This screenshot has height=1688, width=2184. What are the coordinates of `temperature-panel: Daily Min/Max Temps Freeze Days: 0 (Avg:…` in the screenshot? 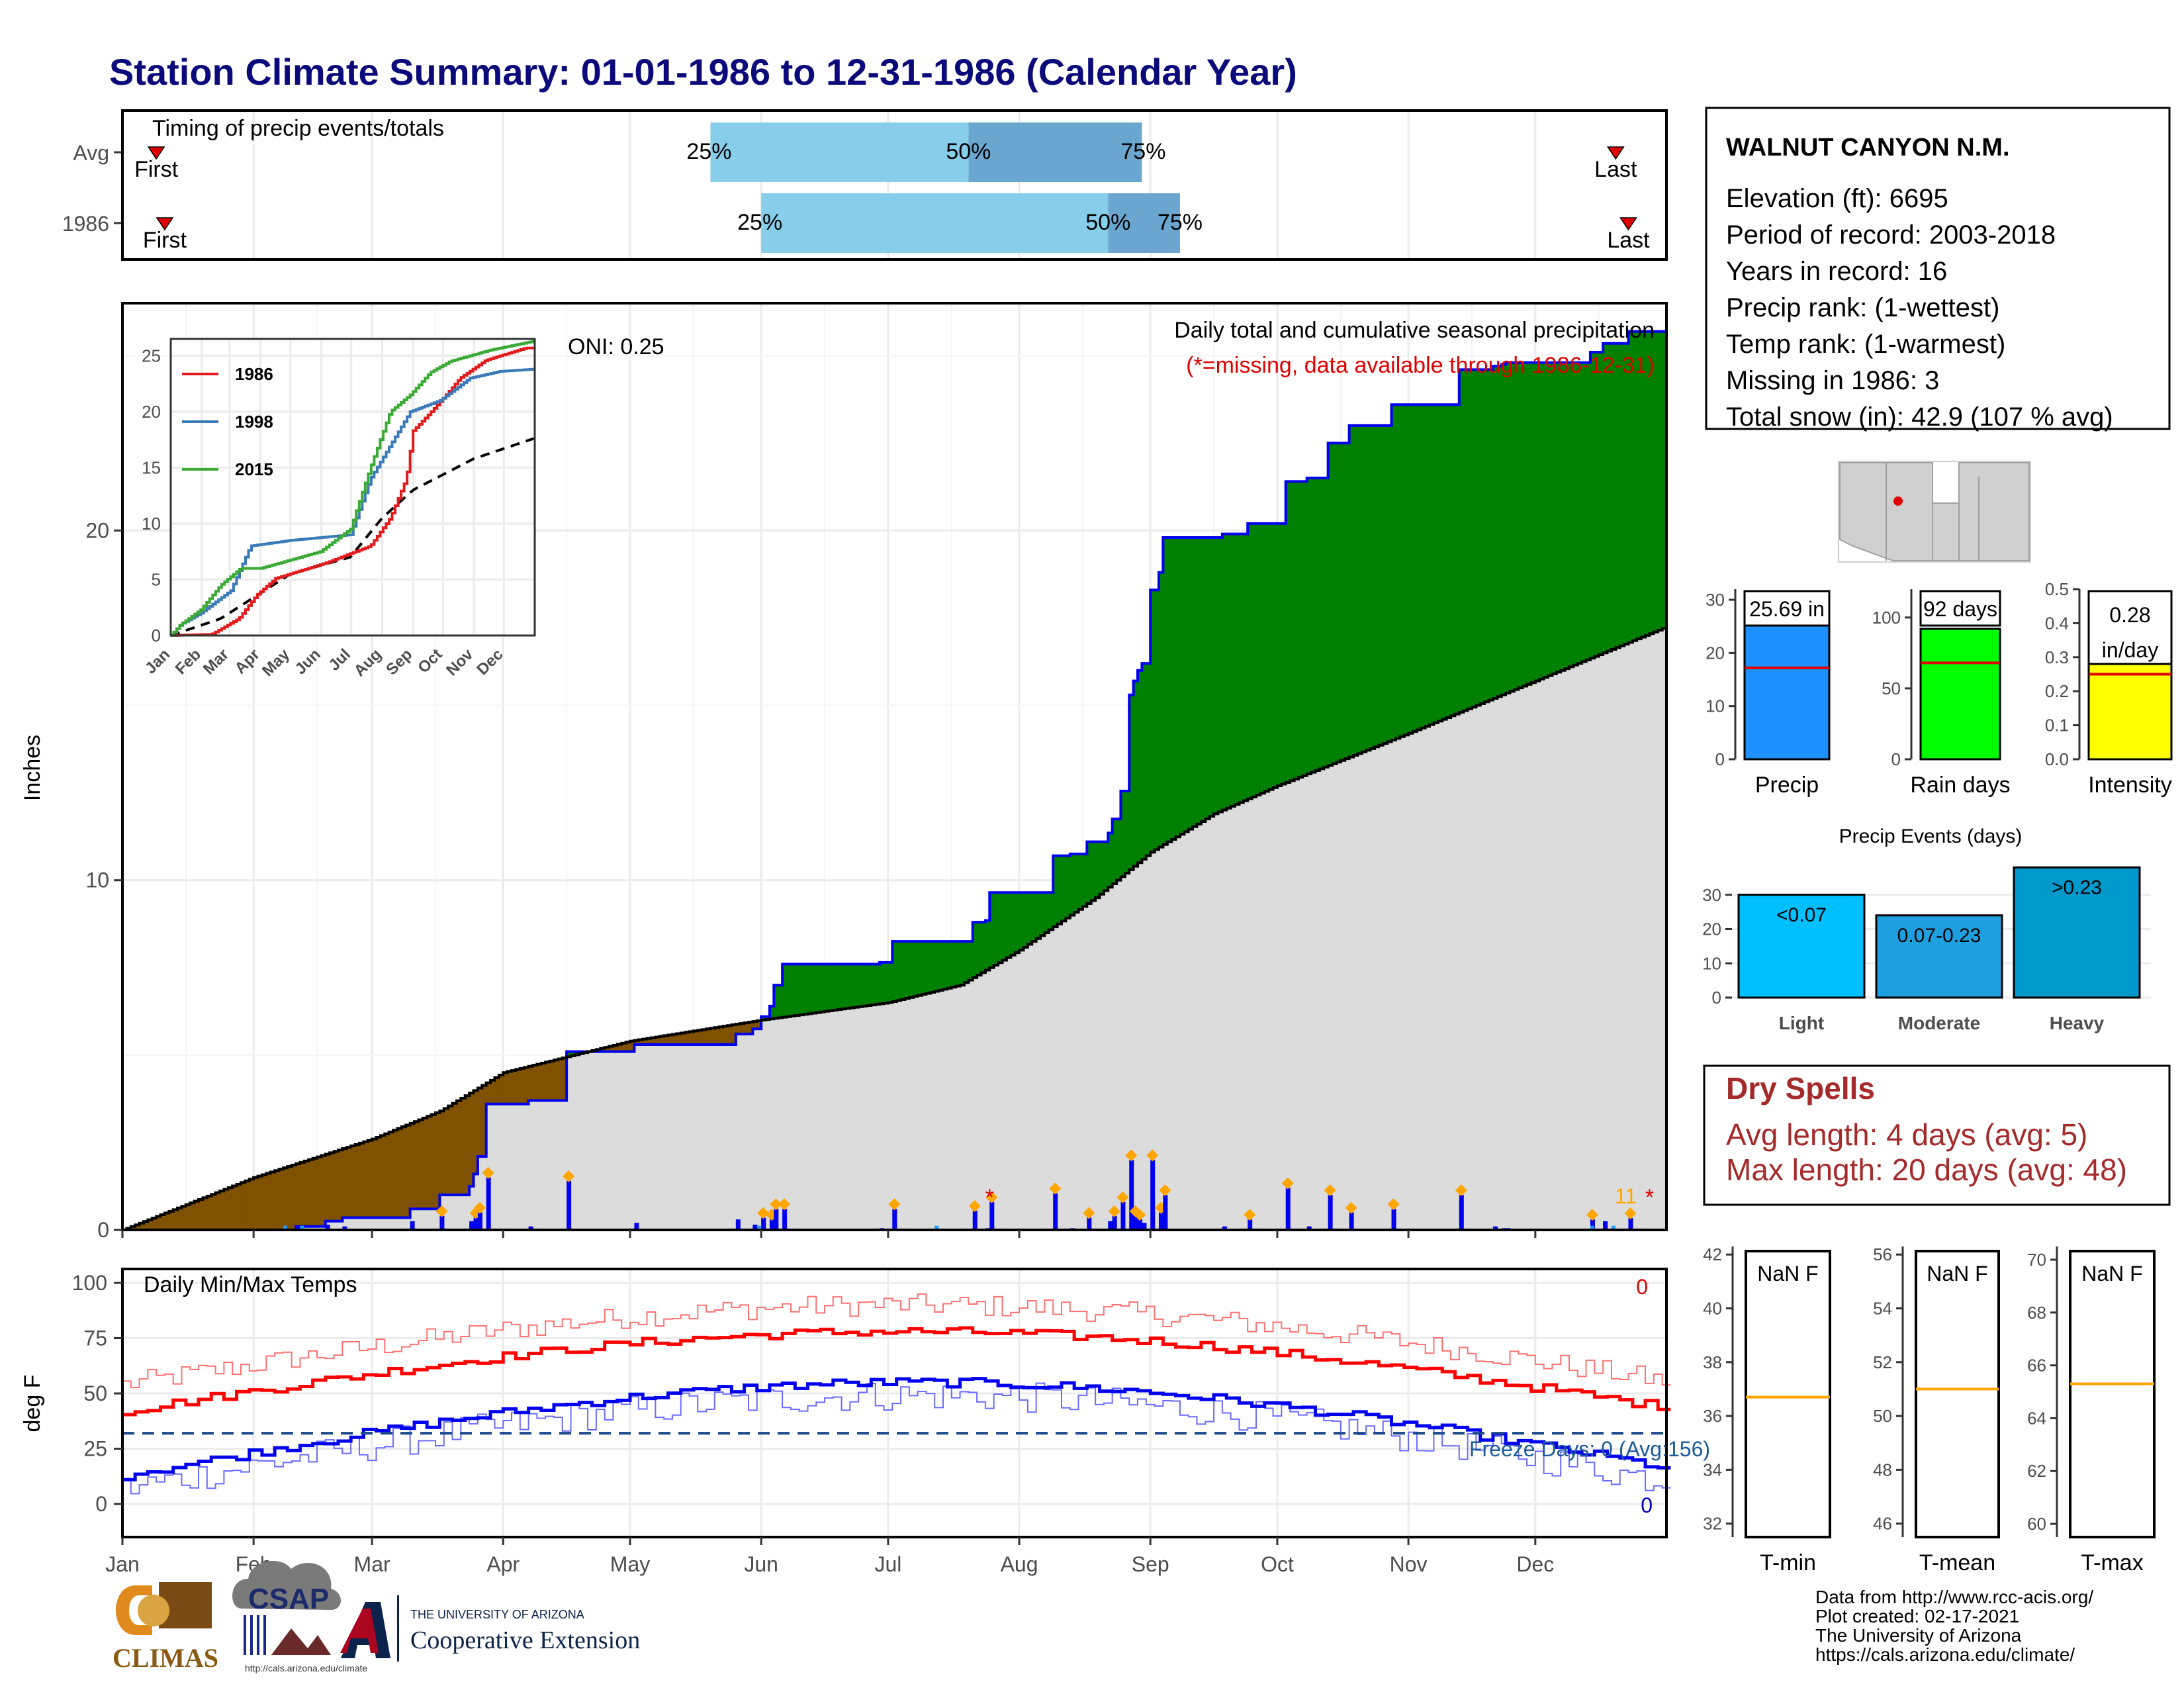 It's located at (865, 1422).